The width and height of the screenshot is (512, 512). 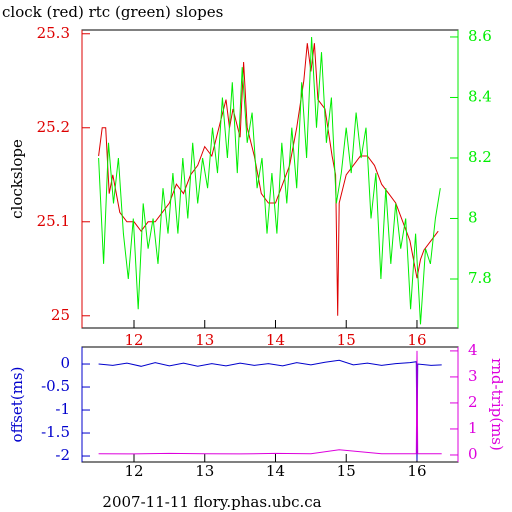 What do you see at coordinates (480, 278) in the screenshot?
I see `y2-tick-label: 7.8` at bounding box center [480, 278].